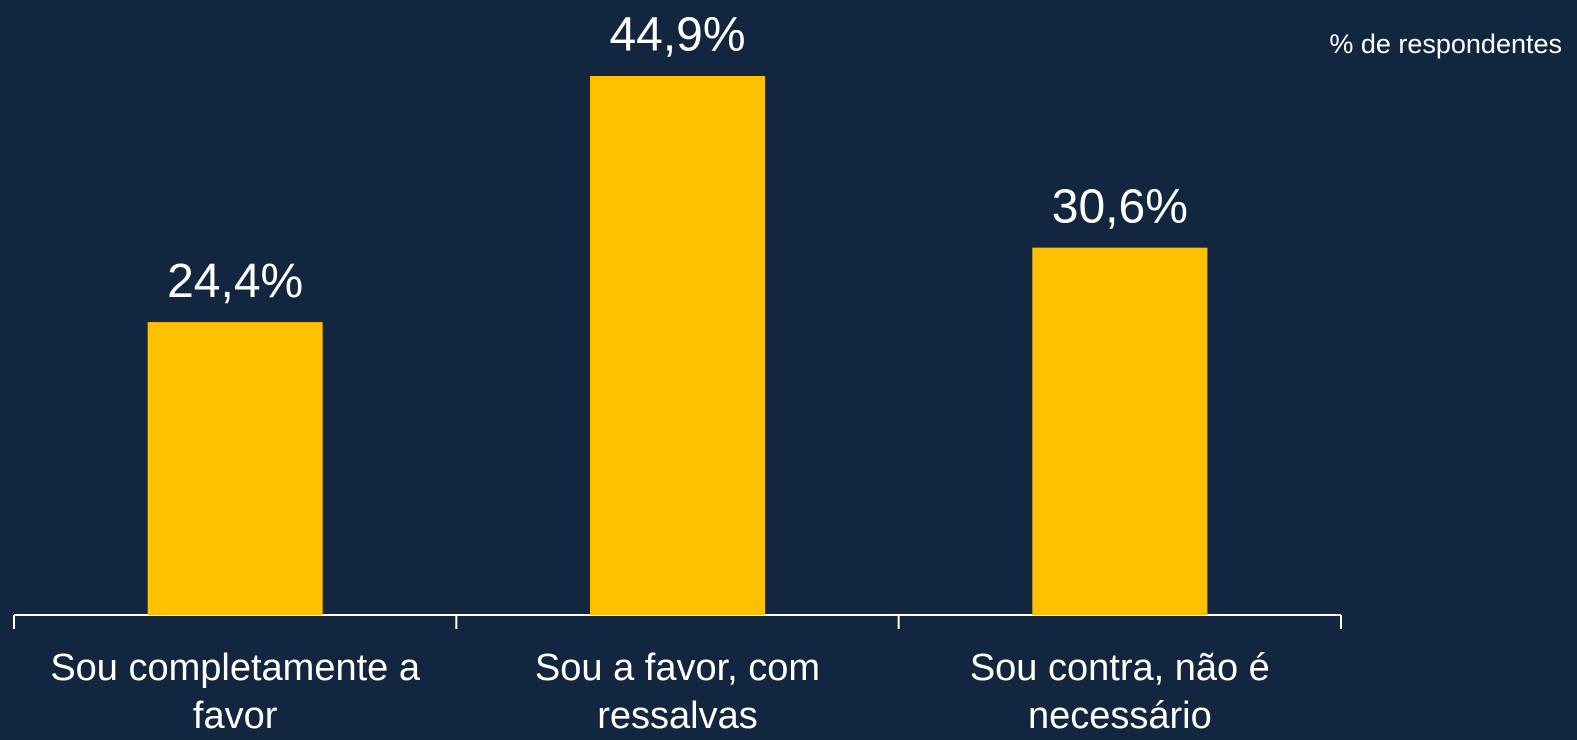  Describe the element at coordinates (1120, 206) in the screenshot. I see `value-label: 30,6%` at that location.